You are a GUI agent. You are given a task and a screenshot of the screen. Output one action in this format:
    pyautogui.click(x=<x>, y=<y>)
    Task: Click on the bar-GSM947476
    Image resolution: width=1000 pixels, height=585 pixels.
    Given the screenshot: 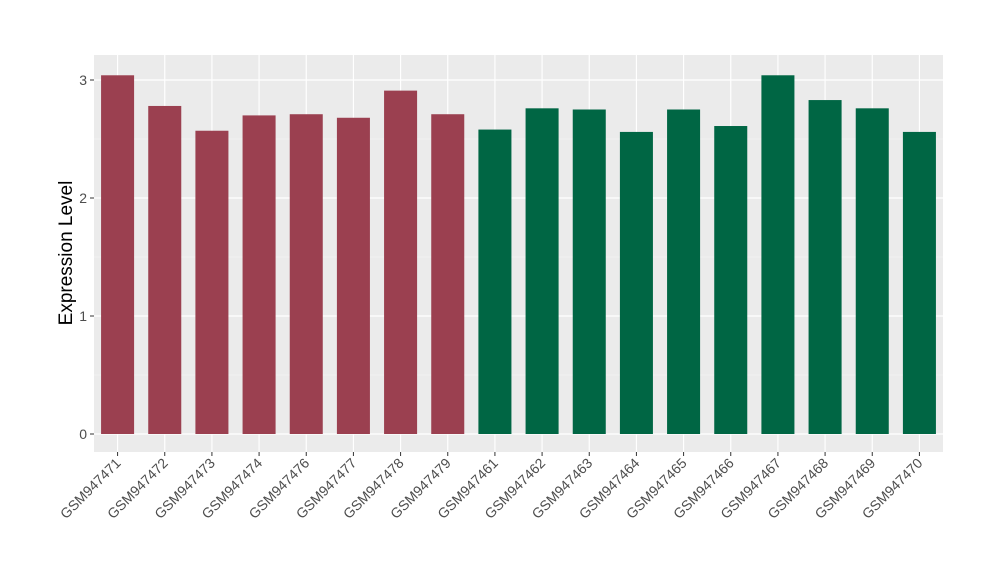 What is the action you would take?
    pyautogui.click(x=306, y=274)
    